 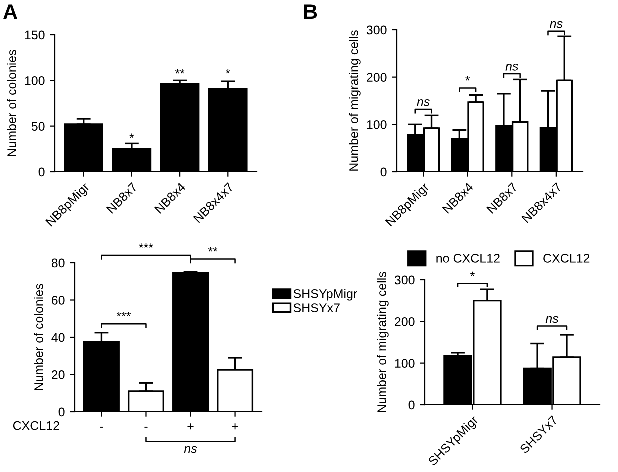 I want to click on x-axis-title: CXCL12, so click(x=36, y=425).